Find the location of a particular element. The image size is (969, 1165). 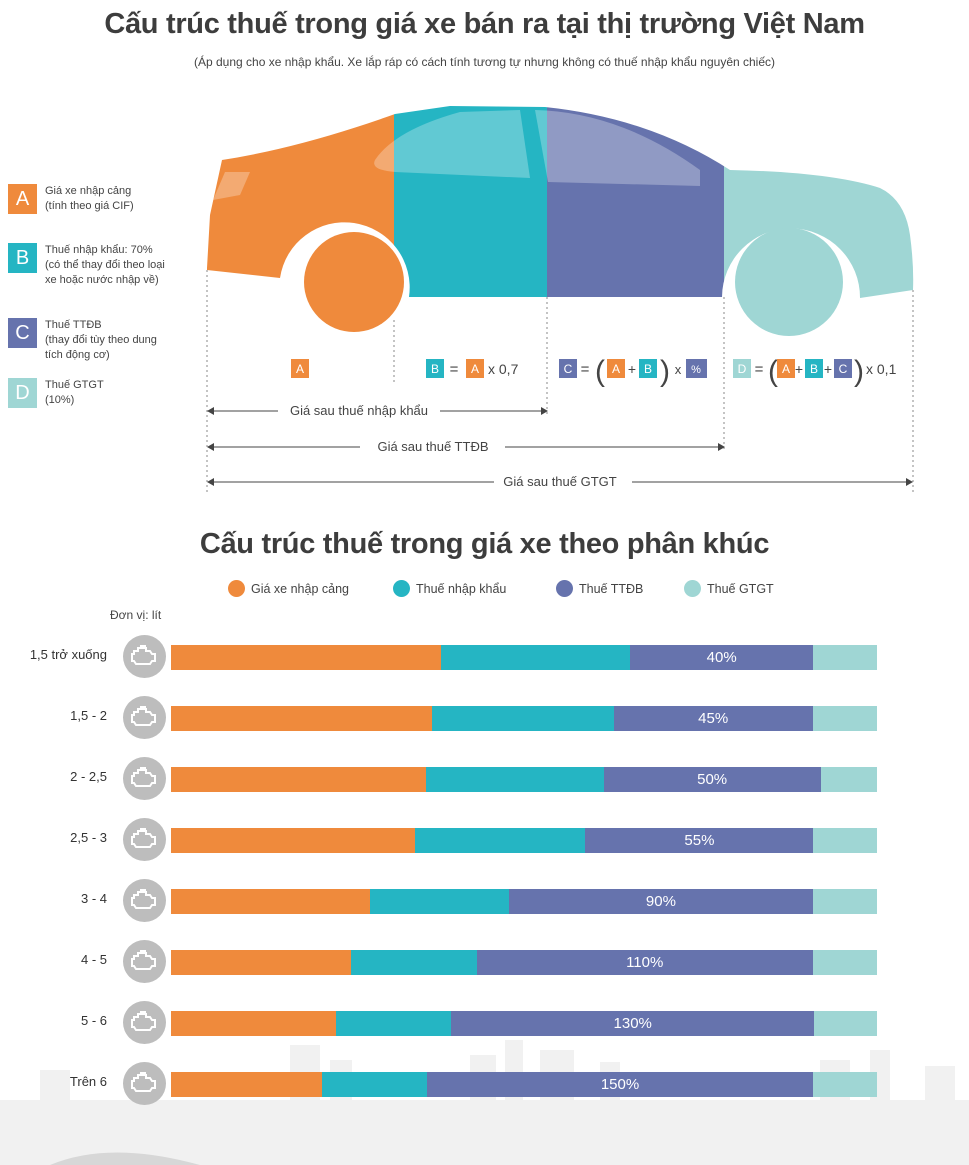

stacked-bar: 50% is located at coordinates (524, 779).